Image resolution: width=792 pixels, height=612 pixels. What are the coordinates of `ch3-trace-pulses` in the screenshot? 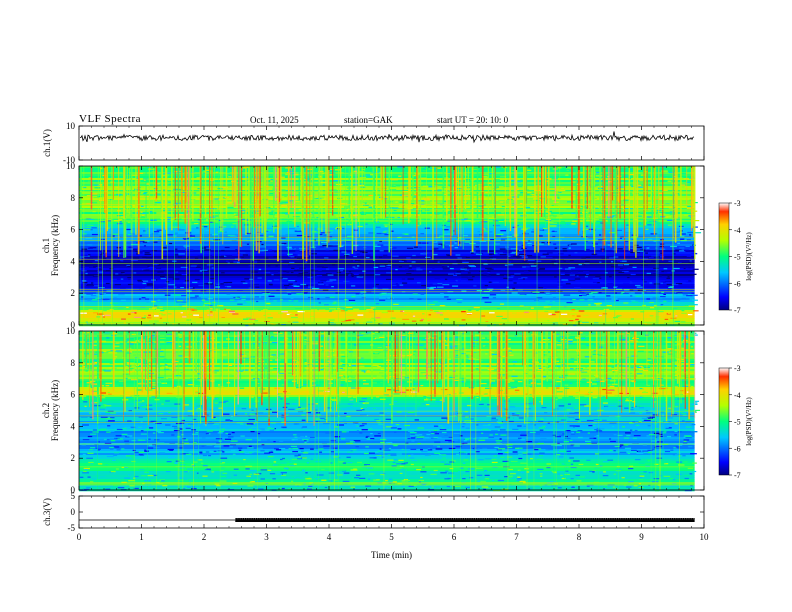 It's located at (465, 520).